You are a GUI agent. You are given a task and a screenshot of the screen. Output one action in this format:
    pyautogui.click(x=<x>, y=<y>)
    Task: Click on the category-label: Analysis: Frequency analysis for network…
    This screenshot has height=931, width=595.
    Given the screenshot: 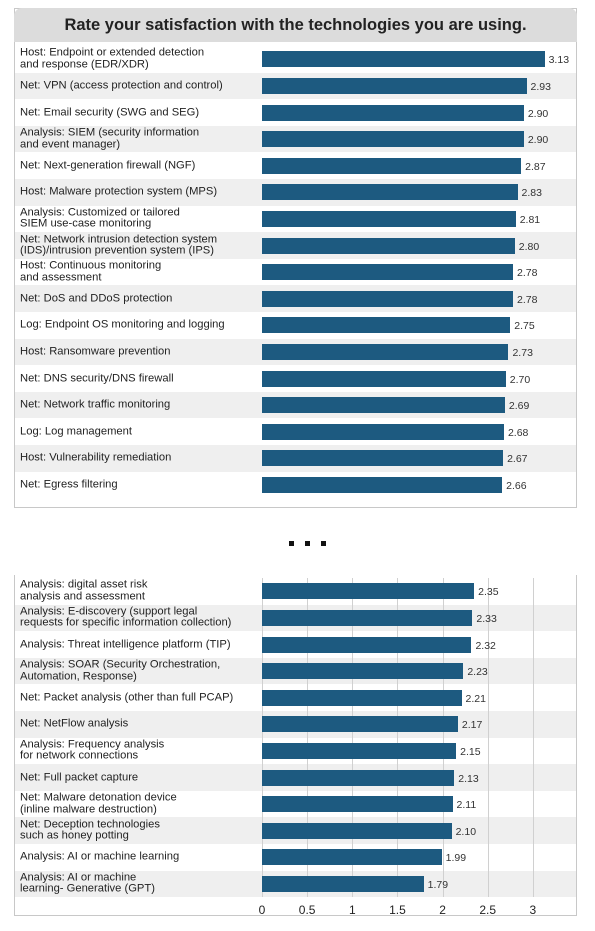 What is the action you would take?
    pyautogui.click(x=92, y=750)
    